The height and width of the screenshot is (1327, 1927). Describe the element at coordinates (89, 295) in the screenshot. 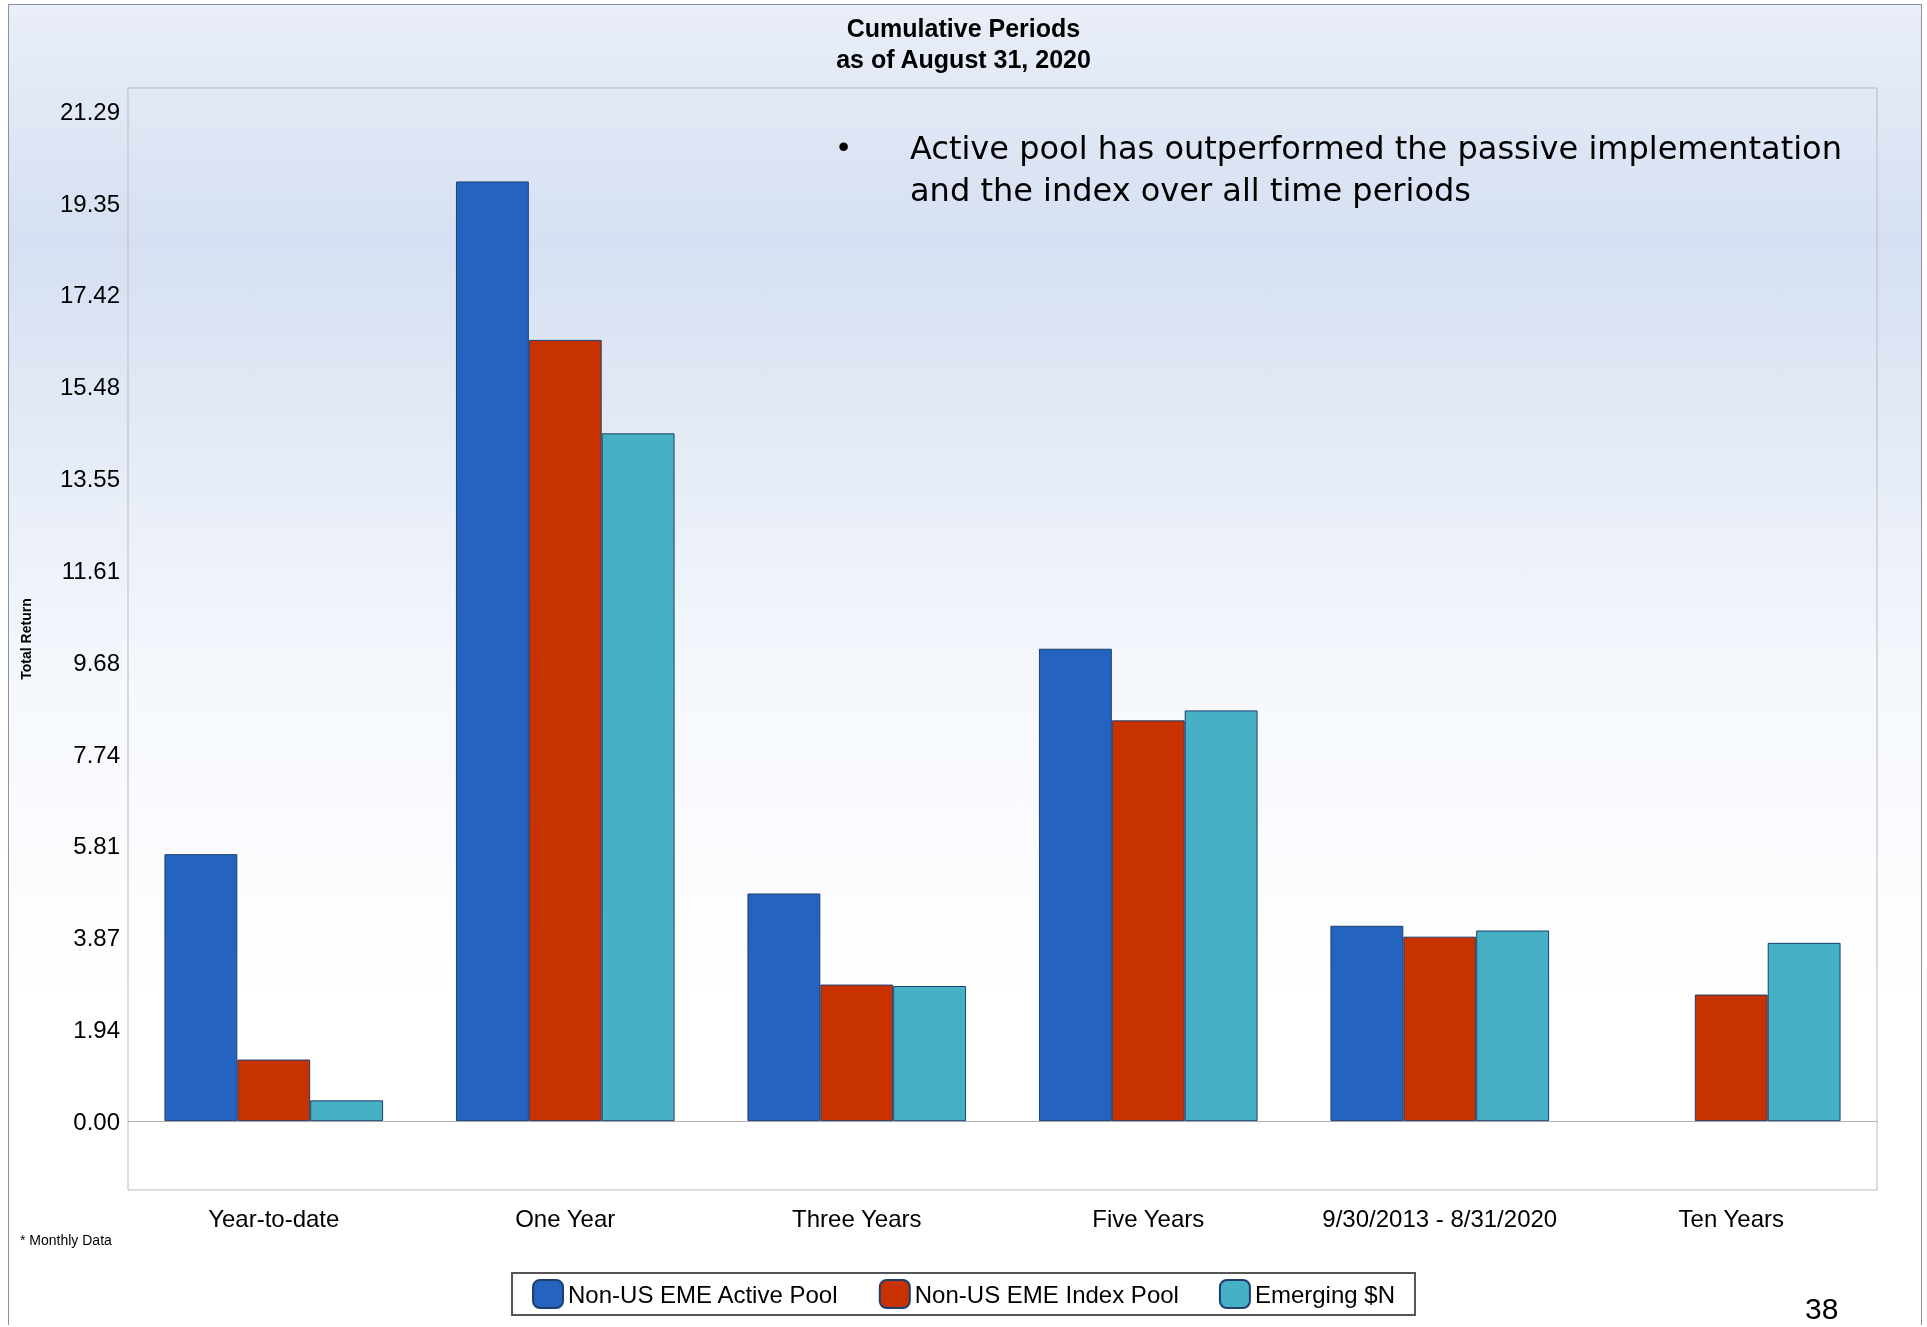

I see `y-tick-label: 17.42` at that location.